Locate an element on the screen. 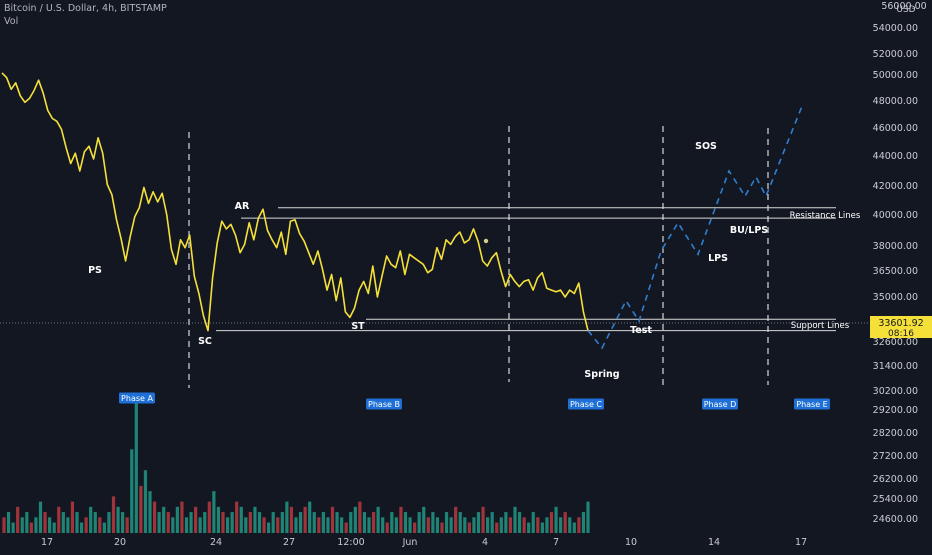 The width and height of the screenshot is (932, 555). price-tick-top: 56000.00 is located at coordinates (903, 6).